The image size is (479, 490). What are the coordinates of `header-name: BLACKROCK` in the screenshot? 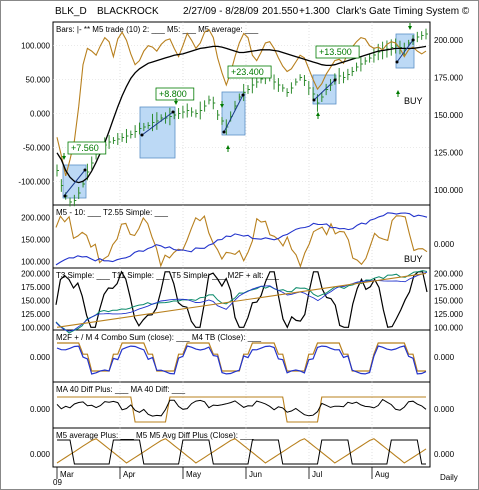 It's located at (128, 11).